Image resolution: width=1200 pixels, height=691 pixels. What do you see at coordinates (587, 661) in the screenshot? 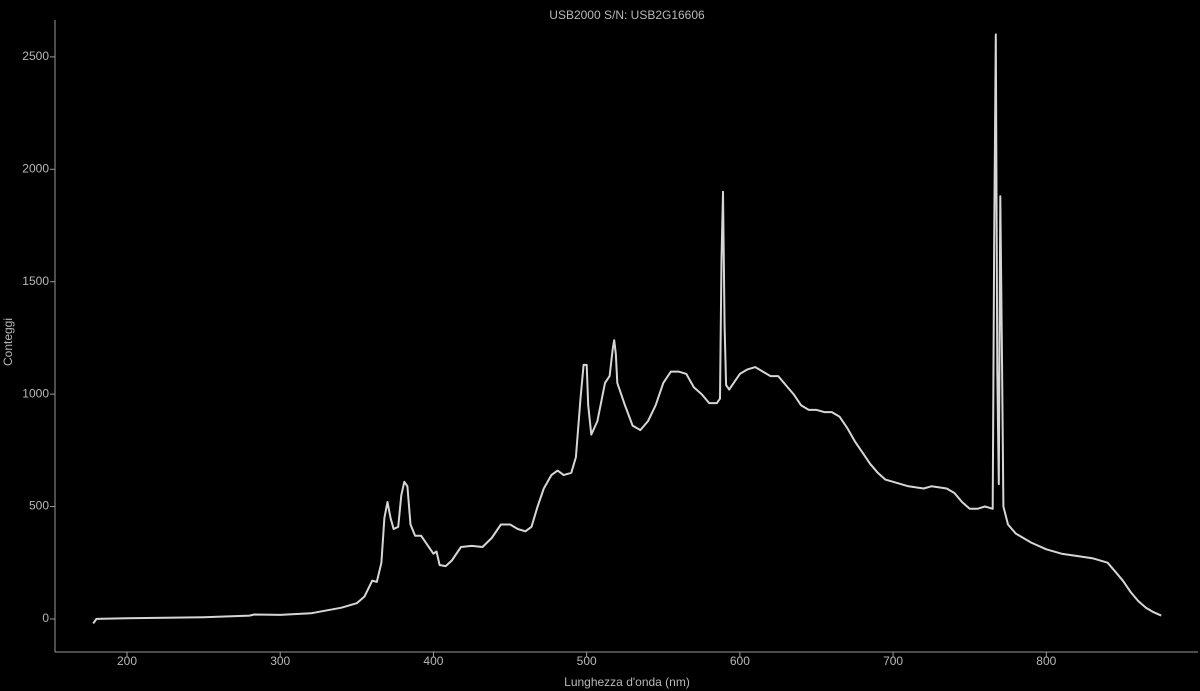
I see `x-tick-label: 500` at bounding box center [587, 661].